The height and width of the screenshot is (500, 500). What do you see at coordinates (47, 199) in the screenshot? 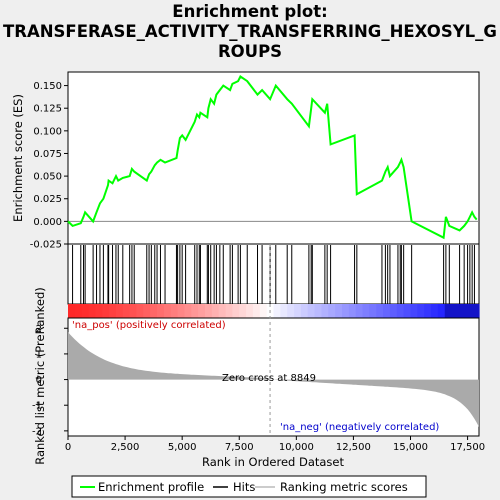
I see `es-y-tick-label: 0.025` at bounding box center [47, 199].